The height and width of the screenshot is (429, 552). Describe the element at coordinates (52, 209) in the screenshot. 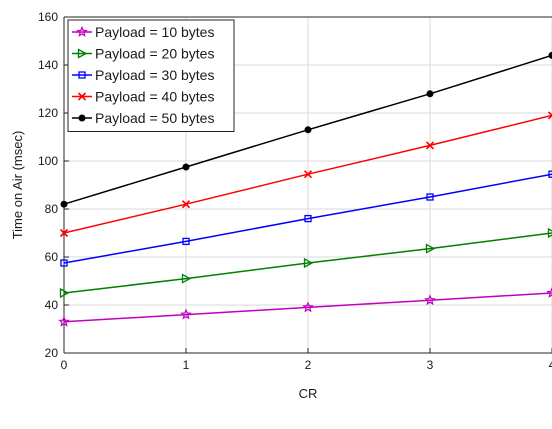

I see `y-tick-label: 80` at that location.